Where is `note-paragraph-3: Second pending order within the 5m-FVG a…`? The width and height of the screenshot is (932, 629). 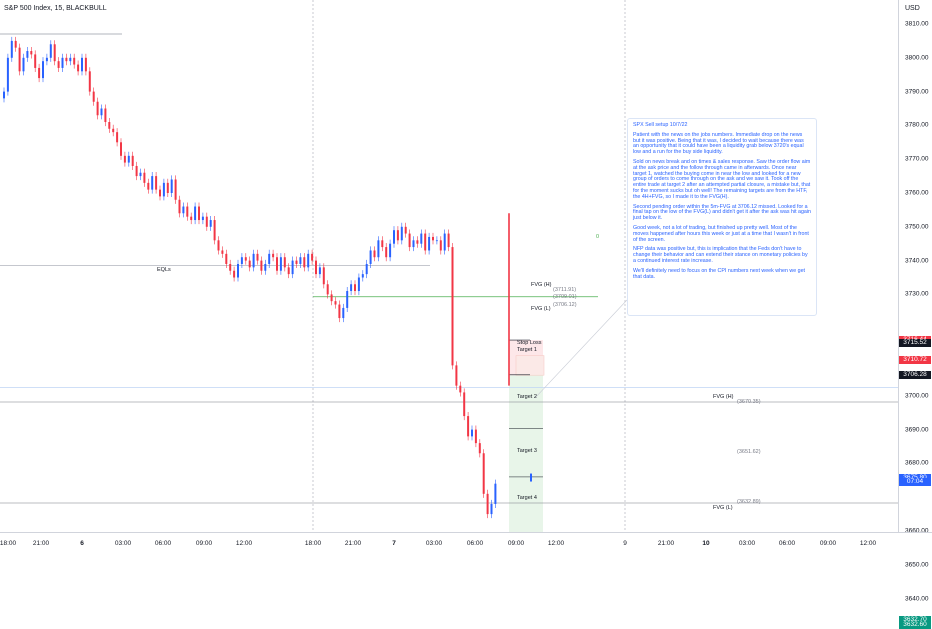 note-paragraph-3: Second pending order within the 5m-FVG a… is located at coordinates (722, 212).